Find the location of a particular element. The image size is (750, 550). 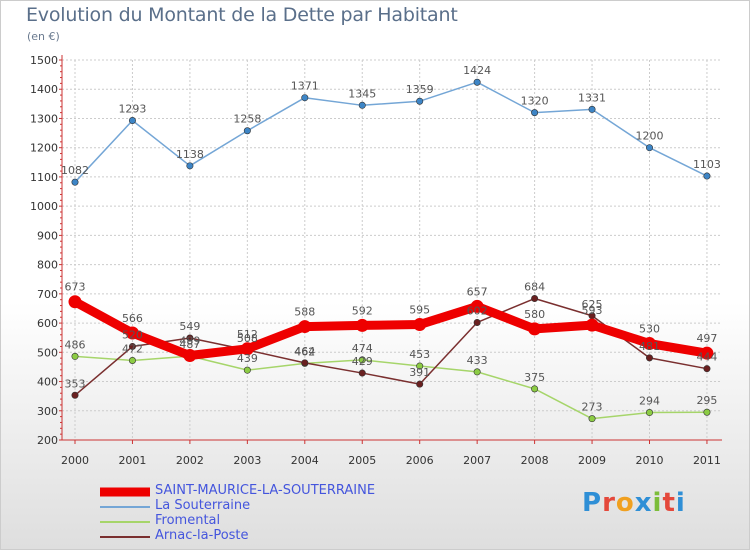

series-line-saint-maurice-la-souterraine is located at coordinates (391, 329).